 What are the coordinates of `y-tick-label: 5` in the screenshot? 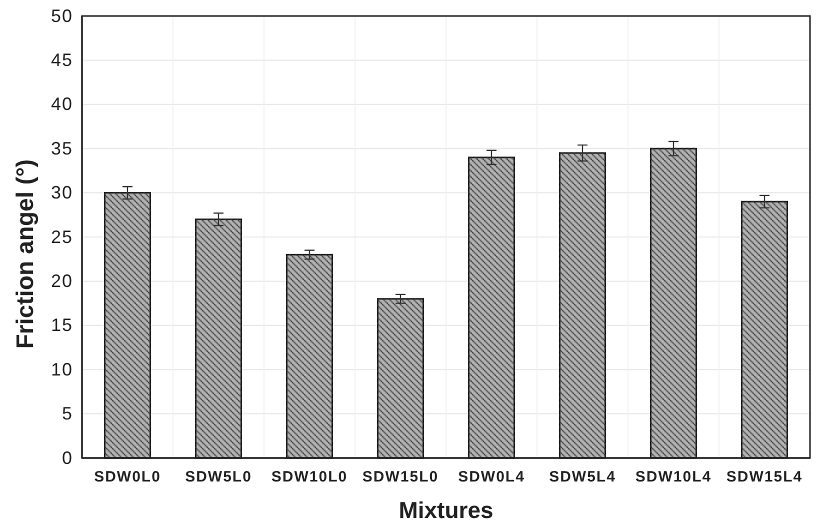 It's located at (67, 414).